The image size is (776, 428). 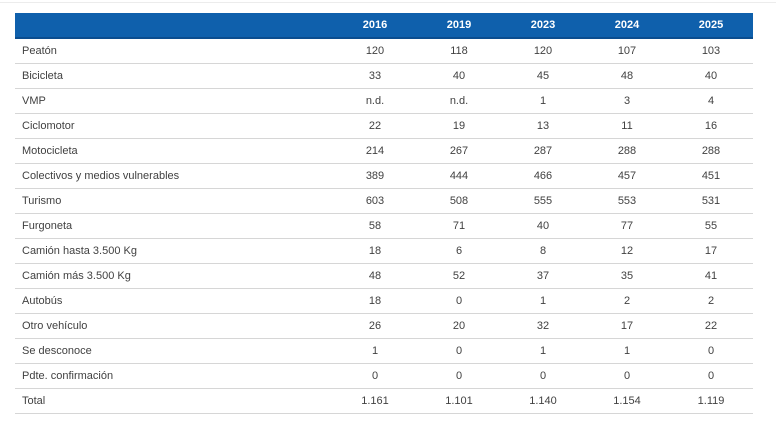 What do you see at coordinates (375, 151) in the screenshot?
I see `cell-value: 214` at bounding box center [375, 151].